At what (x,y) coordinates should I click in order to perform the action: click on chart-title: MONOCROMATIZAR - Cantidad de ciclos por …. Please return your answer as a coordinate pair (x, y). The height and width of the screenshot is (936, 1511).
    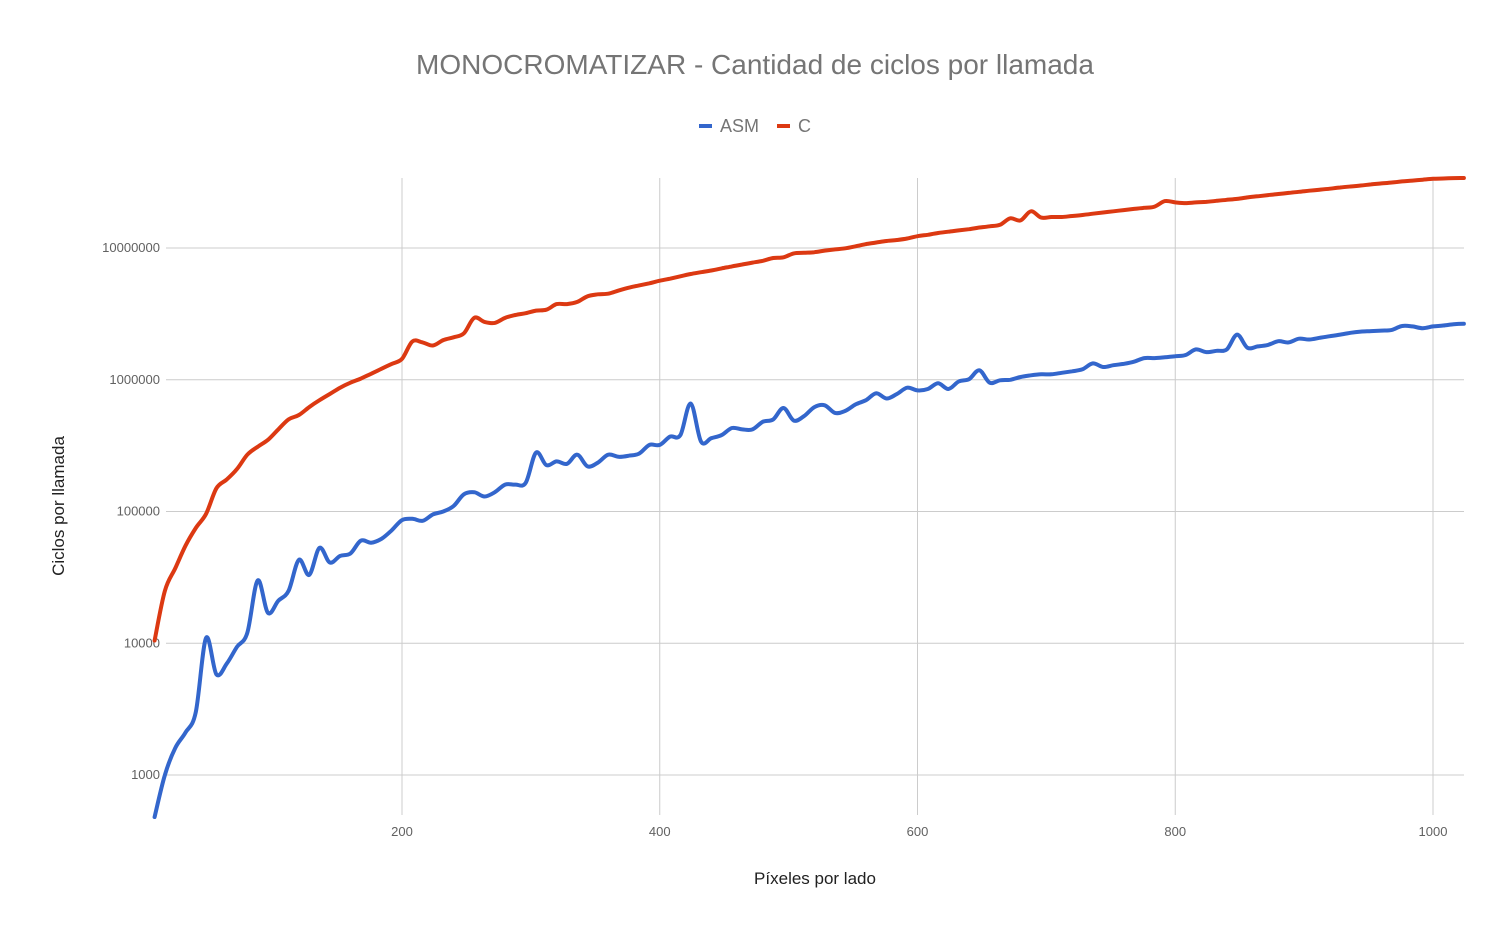
    Looking at the image, I should click on (755, 64).